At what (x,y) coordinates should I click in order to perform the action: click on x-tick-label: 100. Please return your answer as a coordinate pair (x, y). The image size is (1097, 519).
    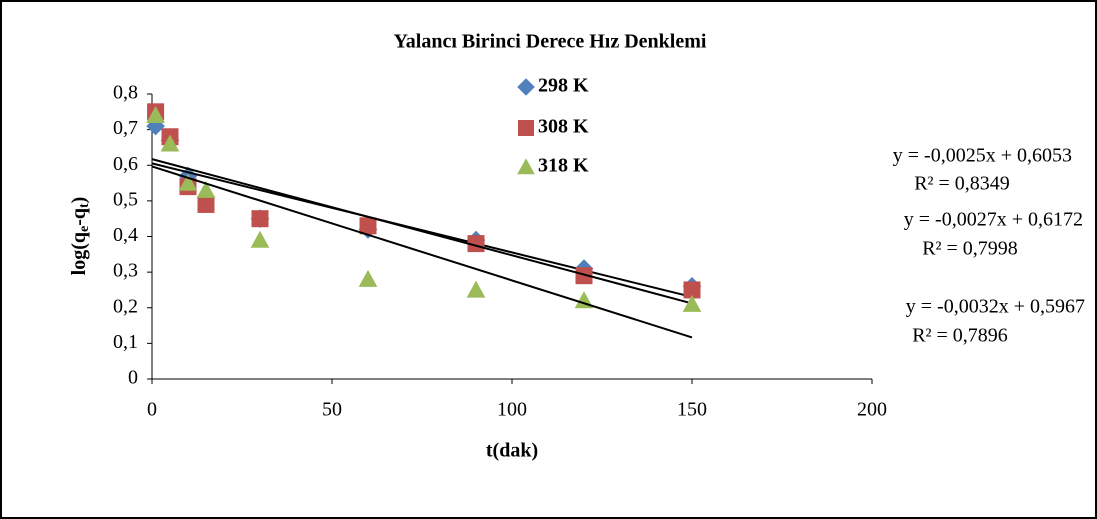
    Looking at the image, I should click on (512, 410).